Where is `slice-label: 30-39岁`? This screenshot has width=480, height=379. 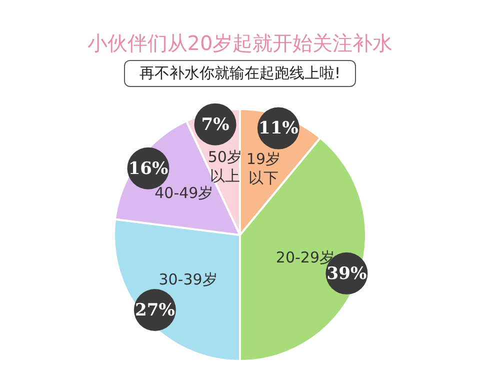 slice-label: 30-39岁 is located at coordinates (188, 279).